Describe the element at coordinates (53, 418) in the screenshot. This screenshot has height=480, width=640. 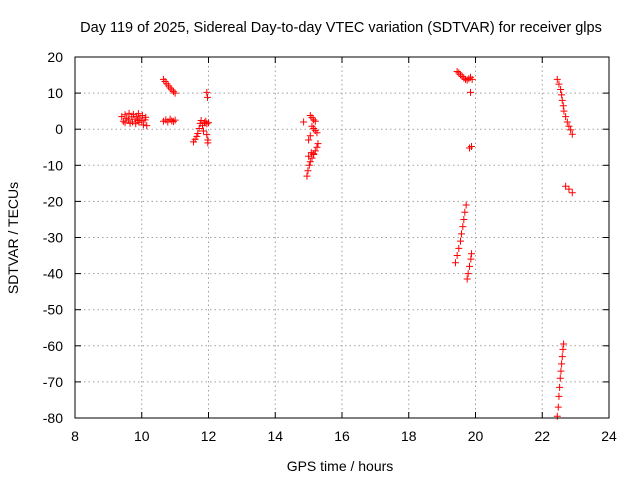
I see `y-tick-label: -80` at that location.